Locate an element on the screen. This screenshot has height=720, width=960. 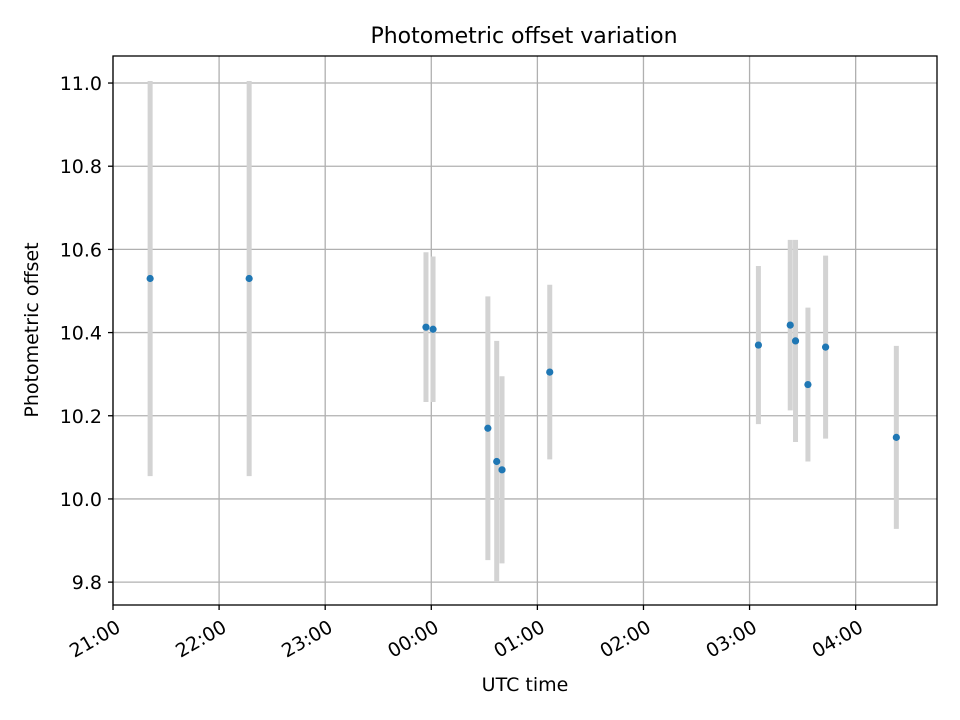
y-axis-label: Photometric offset is located at coordinates (32, 329).